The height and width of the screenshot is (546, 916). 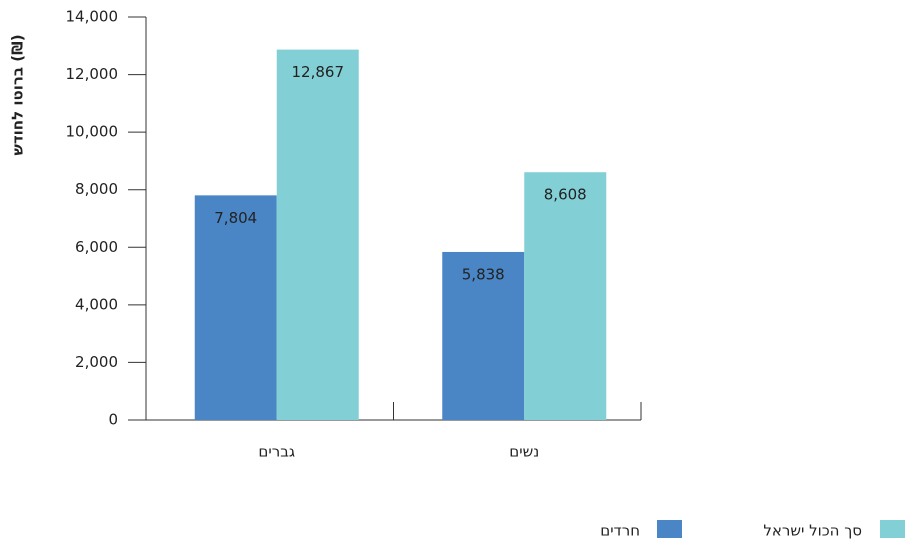 What do you see at coordinates (92, 74) in the screenshot?
I see `y-tick-label: 12,000` at bounding box center [92, 74].